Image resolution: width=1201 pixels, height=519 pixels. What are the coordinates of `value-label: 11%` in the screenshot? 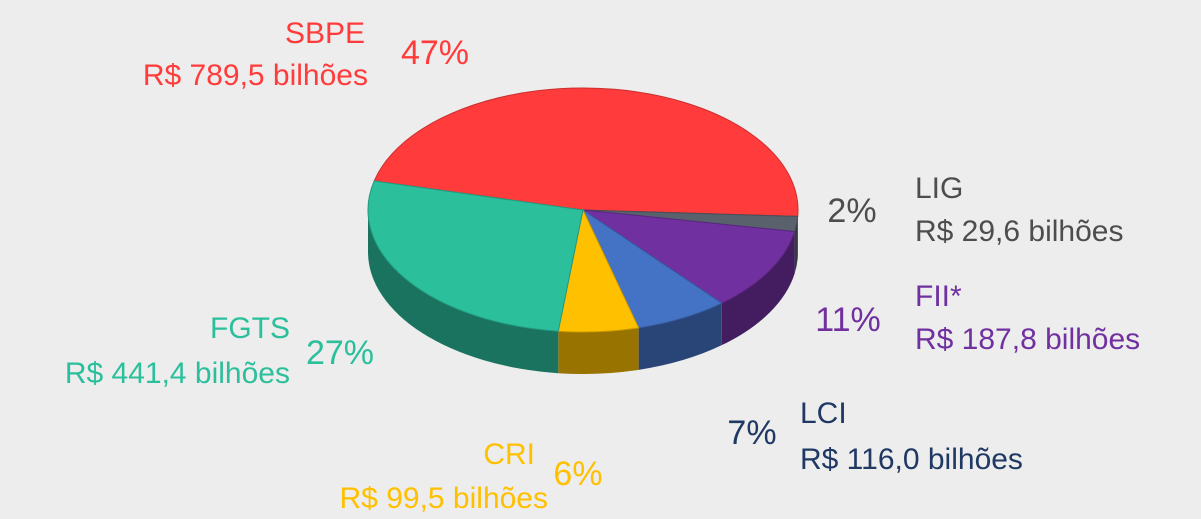 It's located at (848, 320).